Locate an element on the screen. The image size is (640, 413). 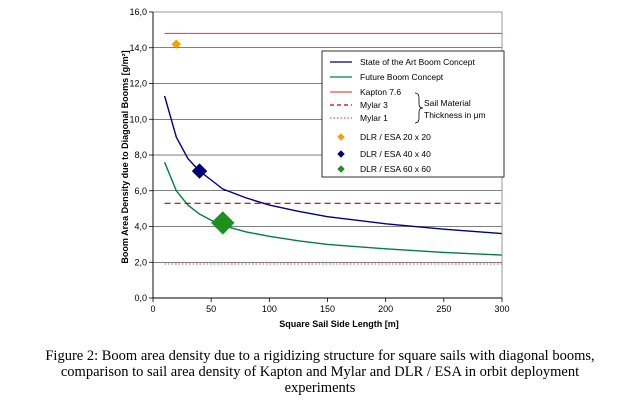
legend-label-dlr-esa-60-x-60: DLR / ESA 60 x 60 is located at coordinates (395, 169).